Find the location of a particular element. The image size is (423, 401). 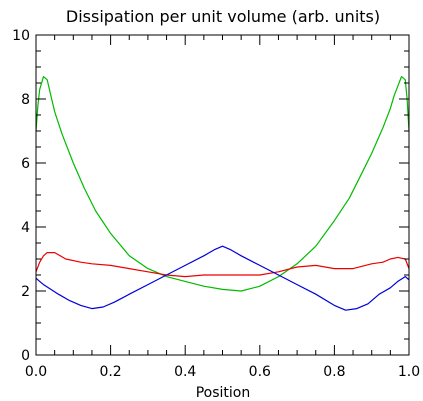

x-tick-label: 0.8 is located at coordinates (334, 372).